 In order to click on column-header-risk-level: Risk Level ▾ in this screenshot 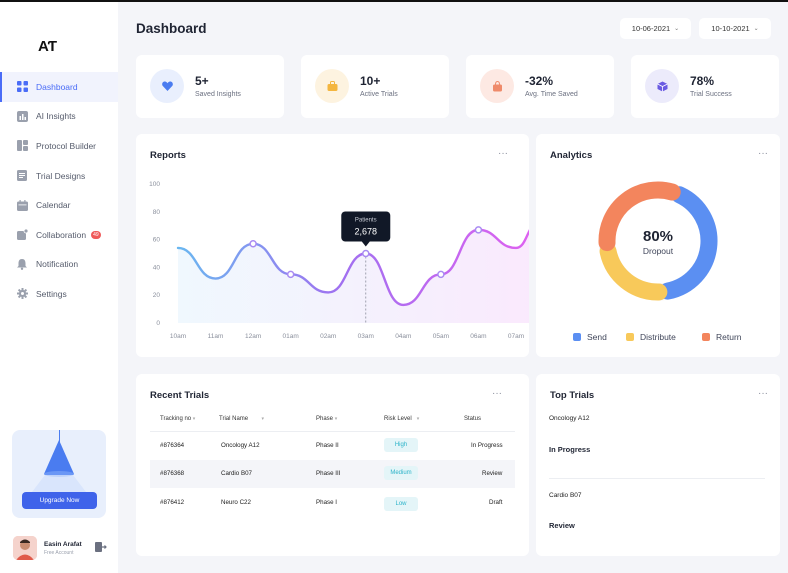, I will do `click(402, 419)`.